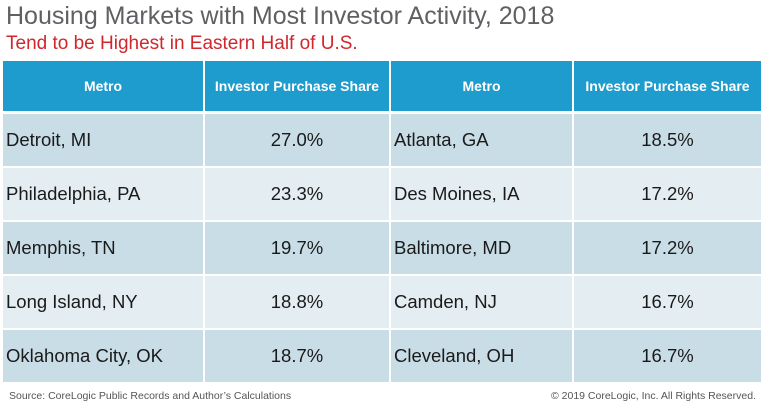 Image resolution: width=768 pixels, height=410 pixels. I want to click on metro-cell: Baltimore, MD, so click(482, 248).